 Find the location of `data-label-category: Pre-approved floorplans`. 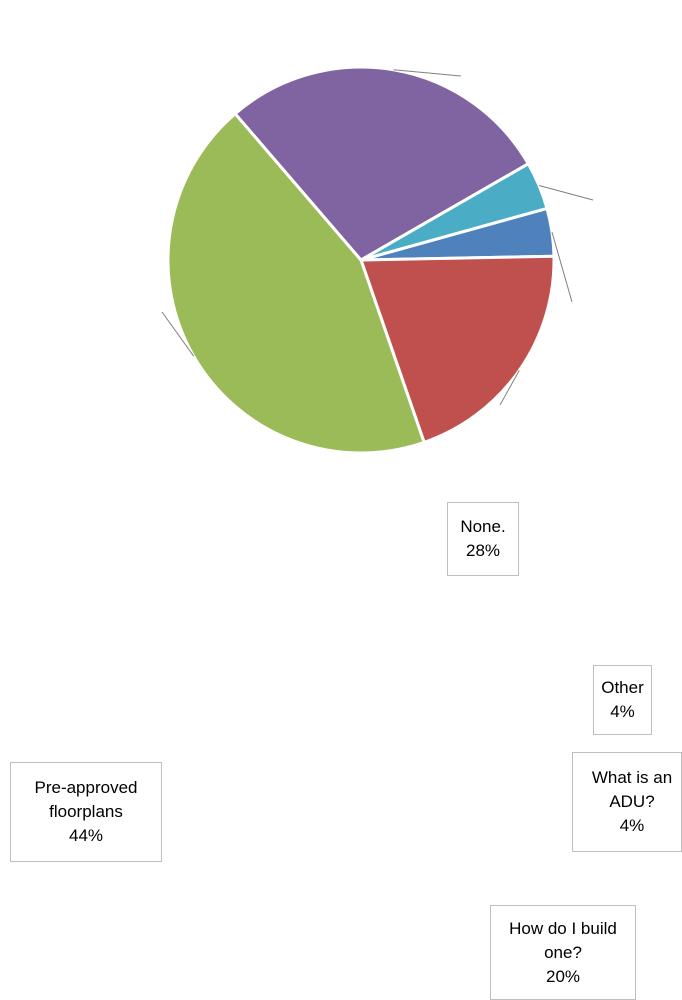

data-label-category: Pre-approved floorplans is located at coordinates (86, 799).